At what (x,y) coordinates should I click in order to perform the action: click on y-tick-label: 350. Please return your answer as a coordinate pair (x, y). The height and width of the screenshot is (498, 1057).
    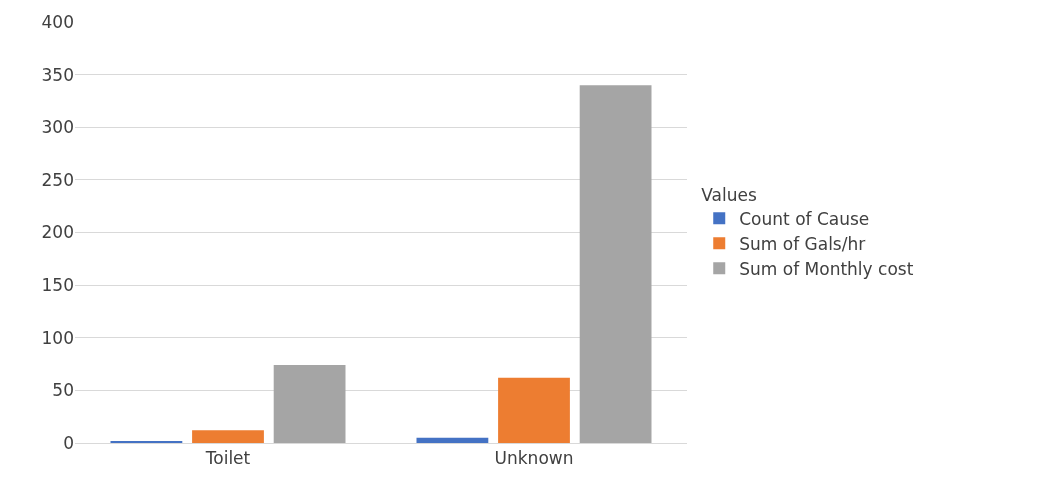
    Looking at the image, I should click on (57, 74).